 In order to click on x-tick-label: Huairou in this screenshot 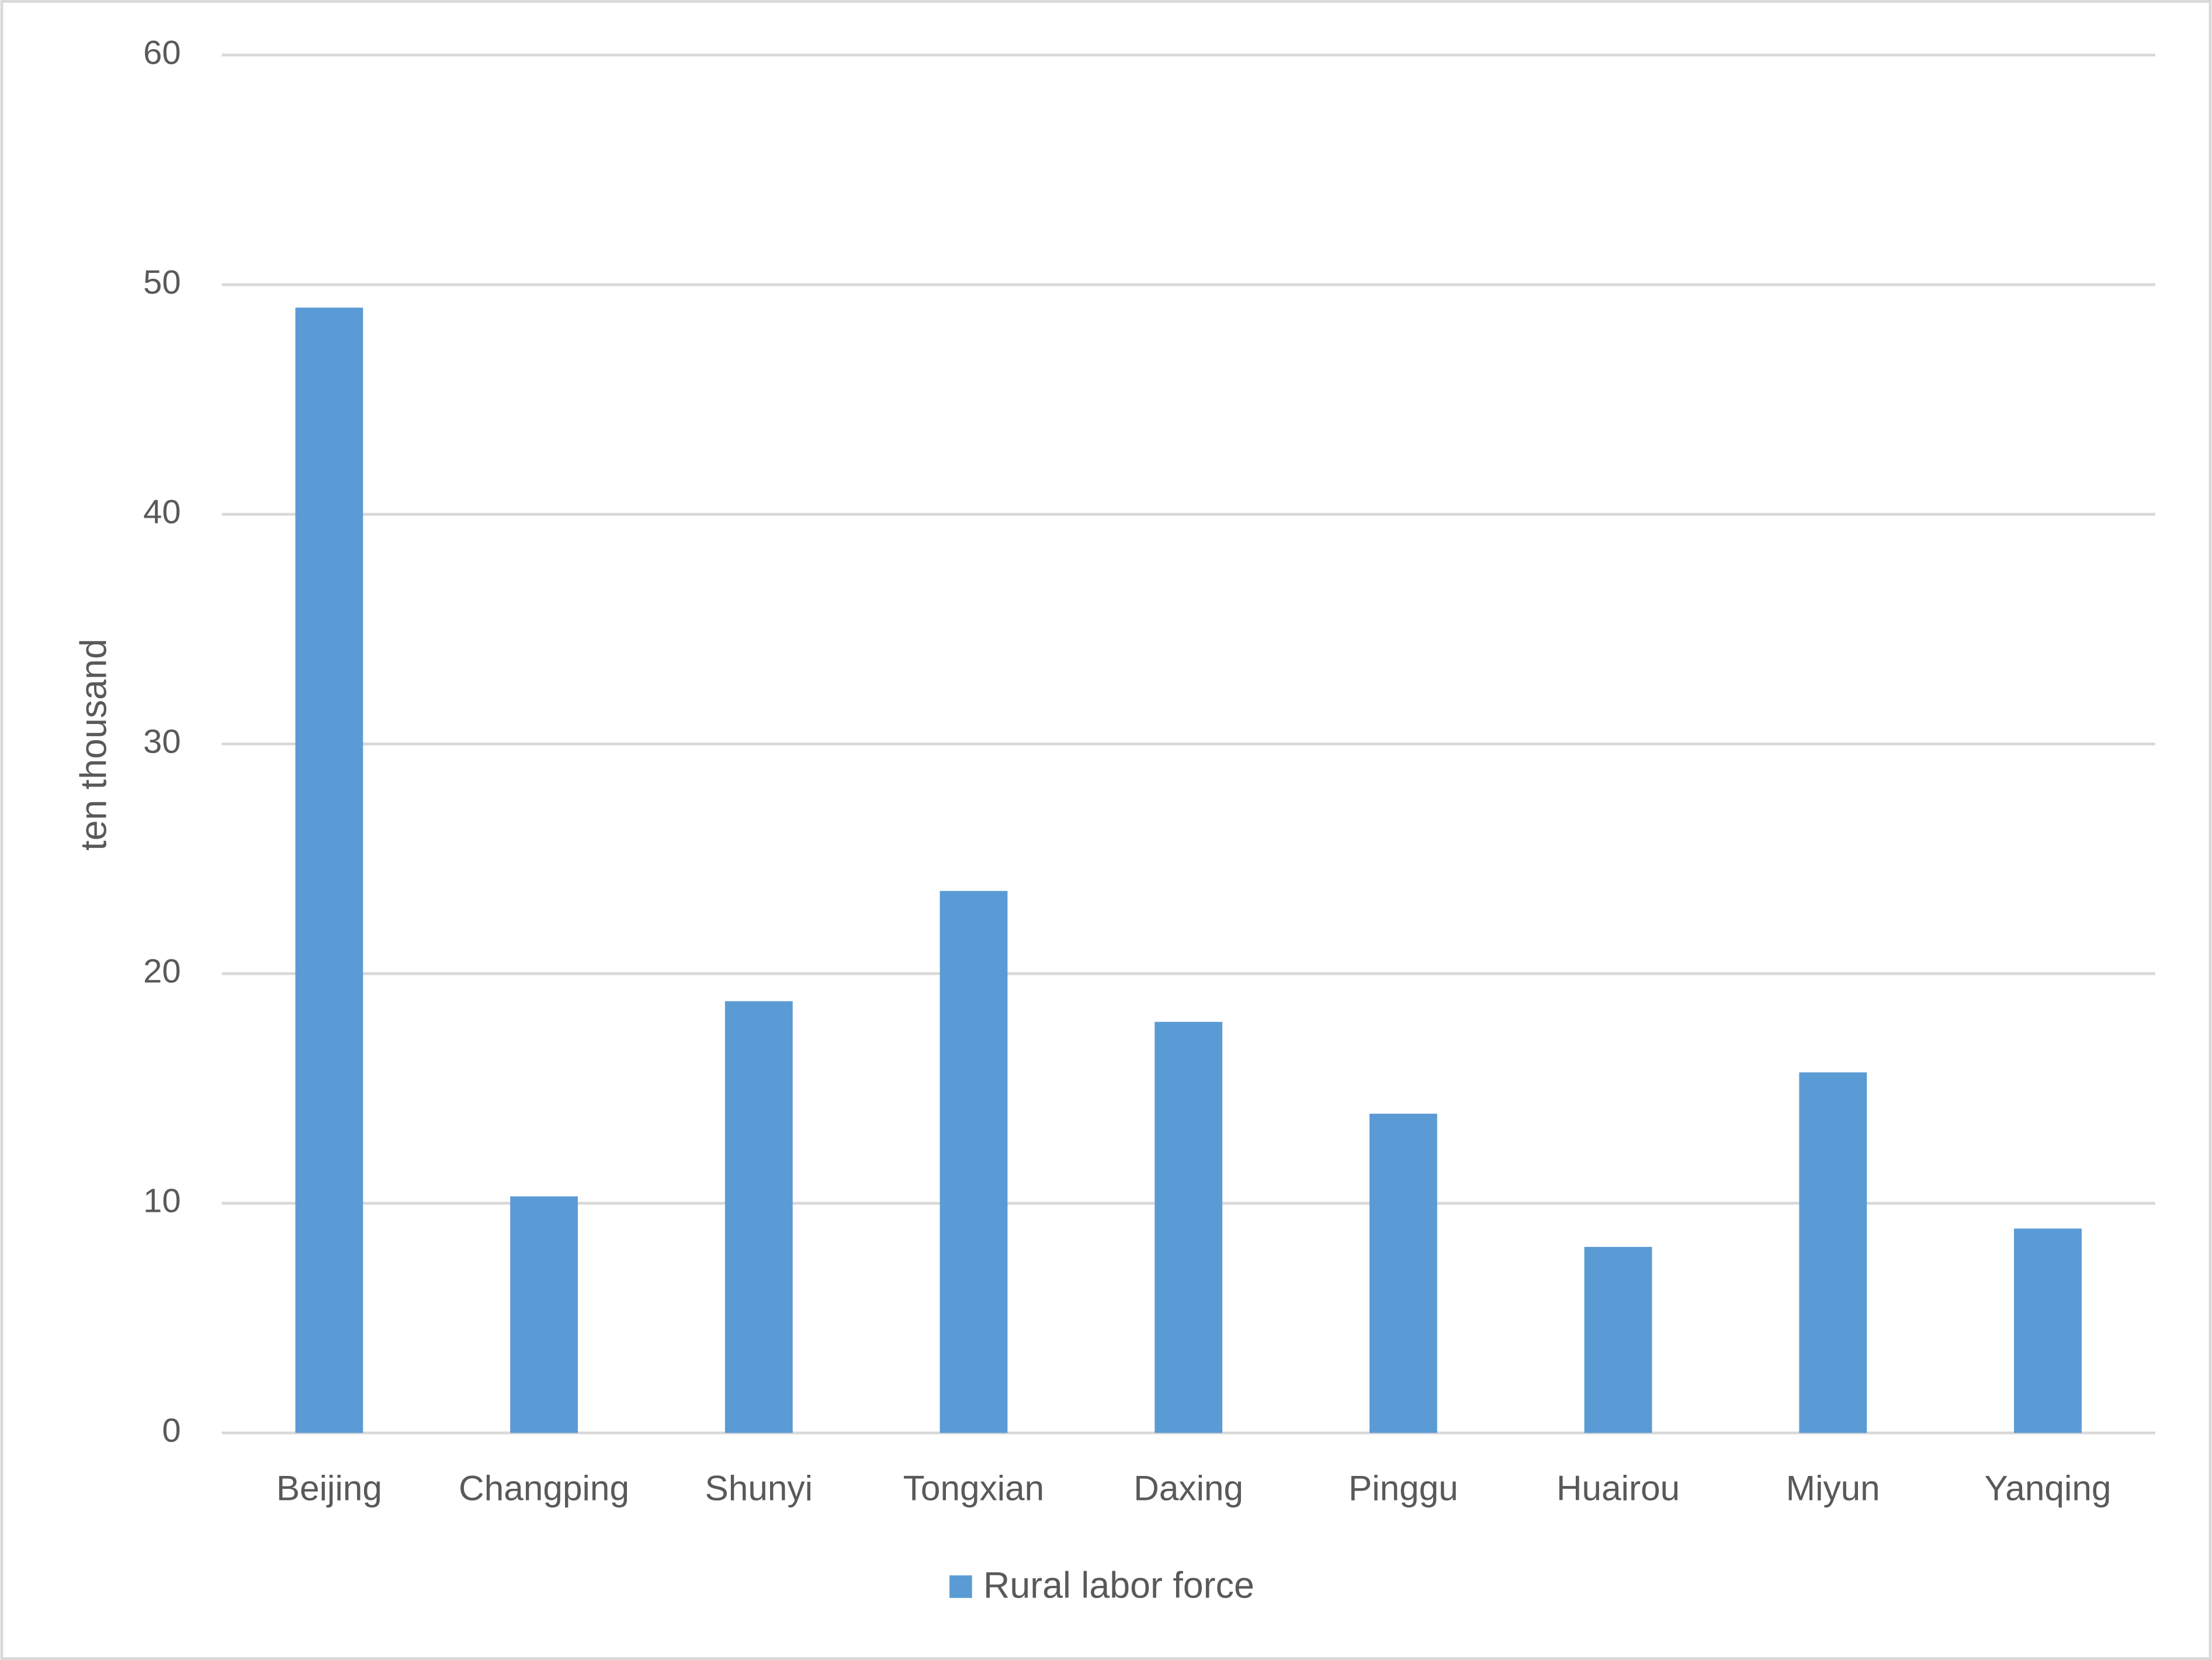, I will do `click(1618, 1487)`.